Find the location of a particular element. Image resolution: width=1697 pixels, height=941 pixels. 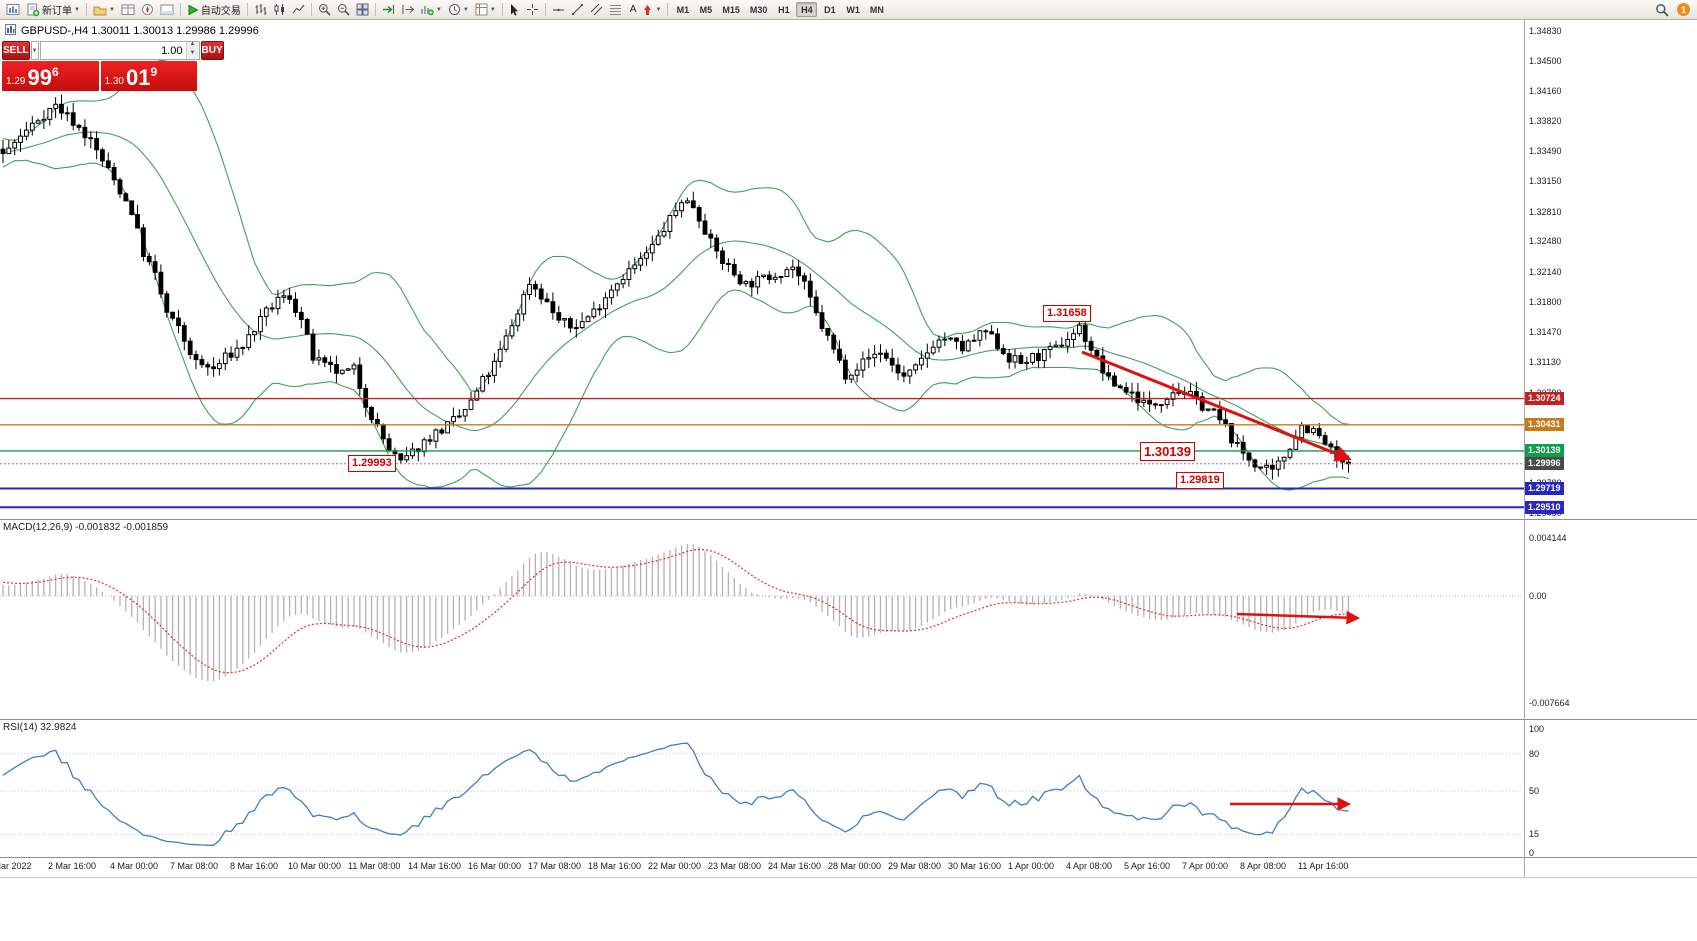

candles-icon is located at coordinates (279, 9).